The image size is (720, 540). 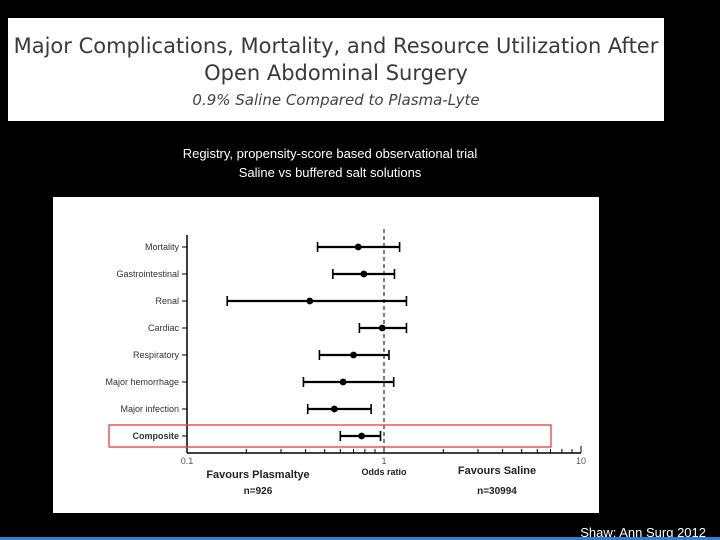 I want to click on x-tick-label: 0.1, so click(x=187, y=461).